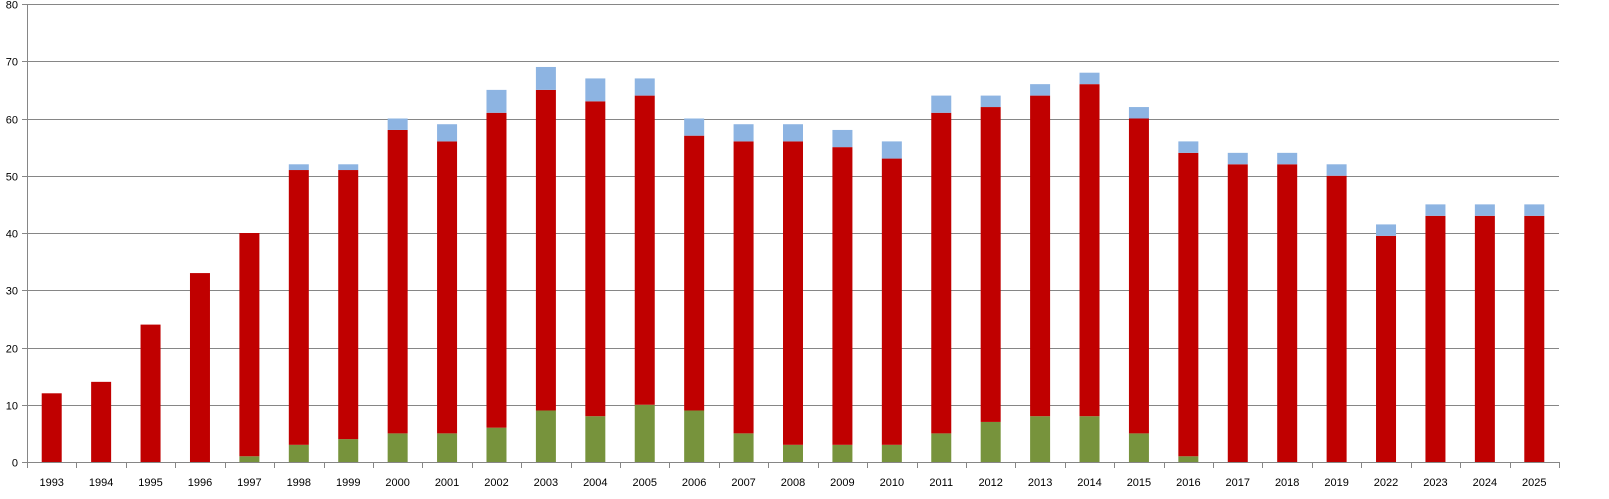  Describe the element at coordinates (793, 483) in the screenshot. I see `x-tick-label: 2008` at that location.